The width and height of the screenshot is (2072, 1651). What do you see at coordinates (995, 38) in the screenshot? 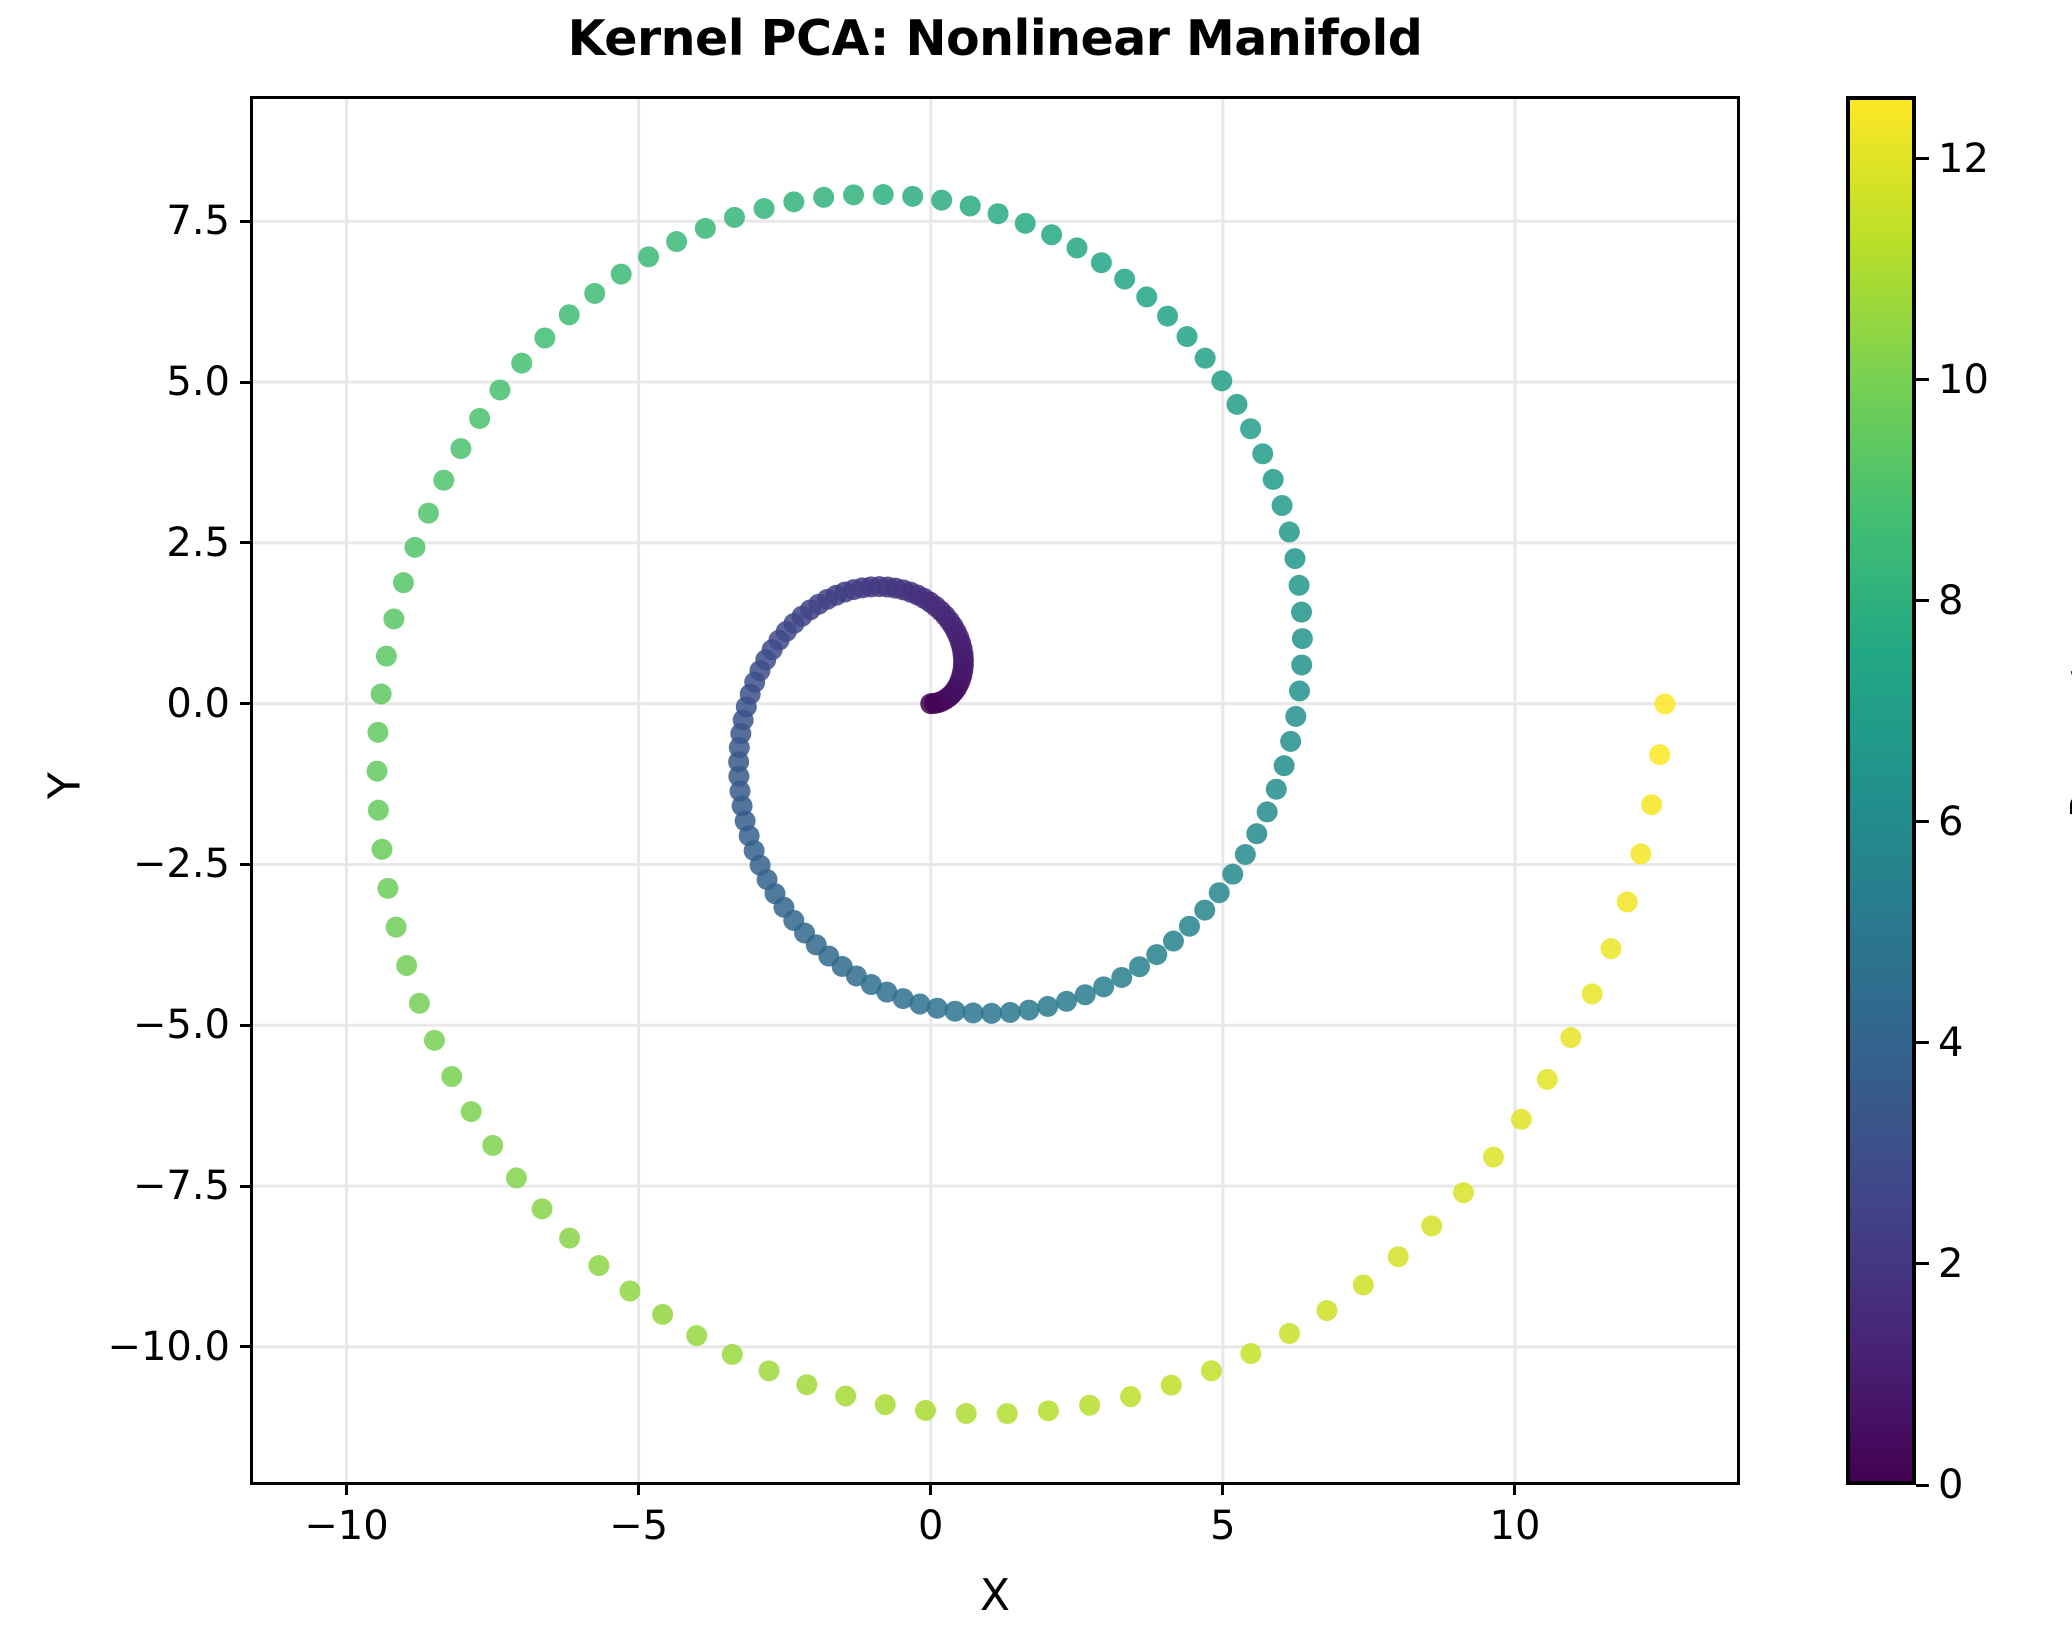
I see `chart-title: Kernel PCA: Nonlinear Manifold` at bounding box center [995, 38].